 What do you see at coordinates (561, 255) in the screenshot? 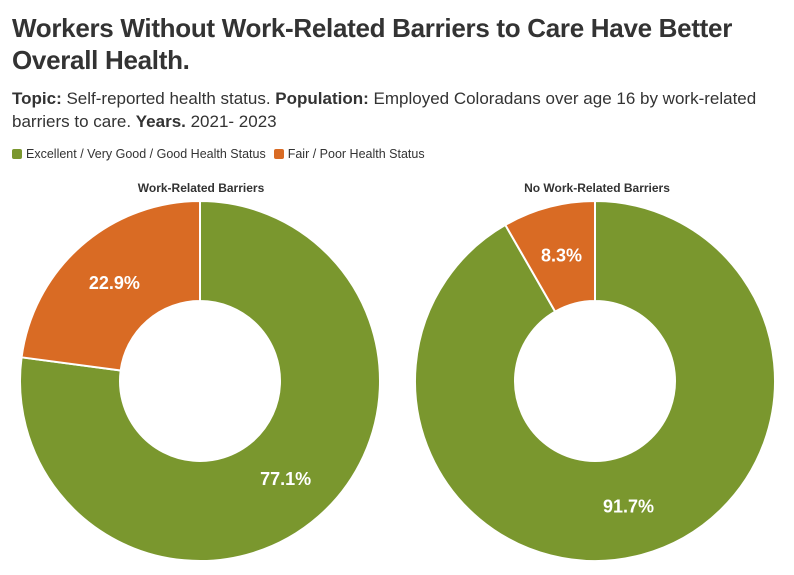
I see `chart-2-data-label-2: 8.3%` at bounding box center [561, 255].